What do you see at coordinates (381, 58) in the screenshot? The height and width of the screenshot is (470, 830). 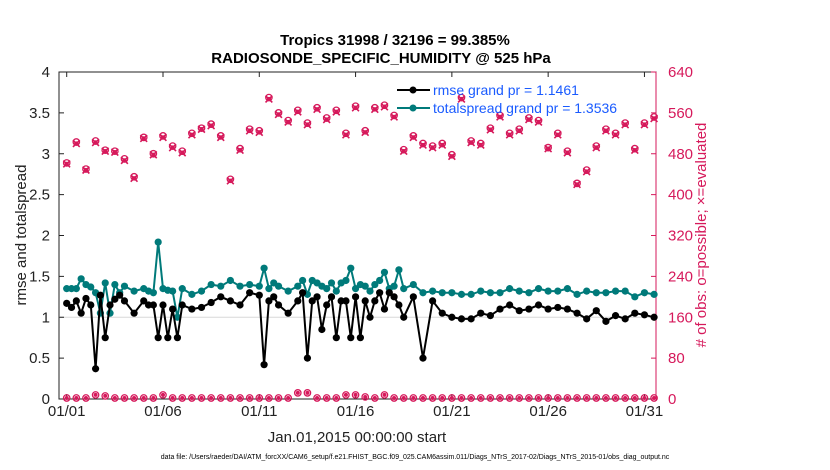 I see `chart-title-line2: RADIOSONDE_SPECIFIC_HUMIDITY @ 525 hPa` at bounding box center [381, 58].